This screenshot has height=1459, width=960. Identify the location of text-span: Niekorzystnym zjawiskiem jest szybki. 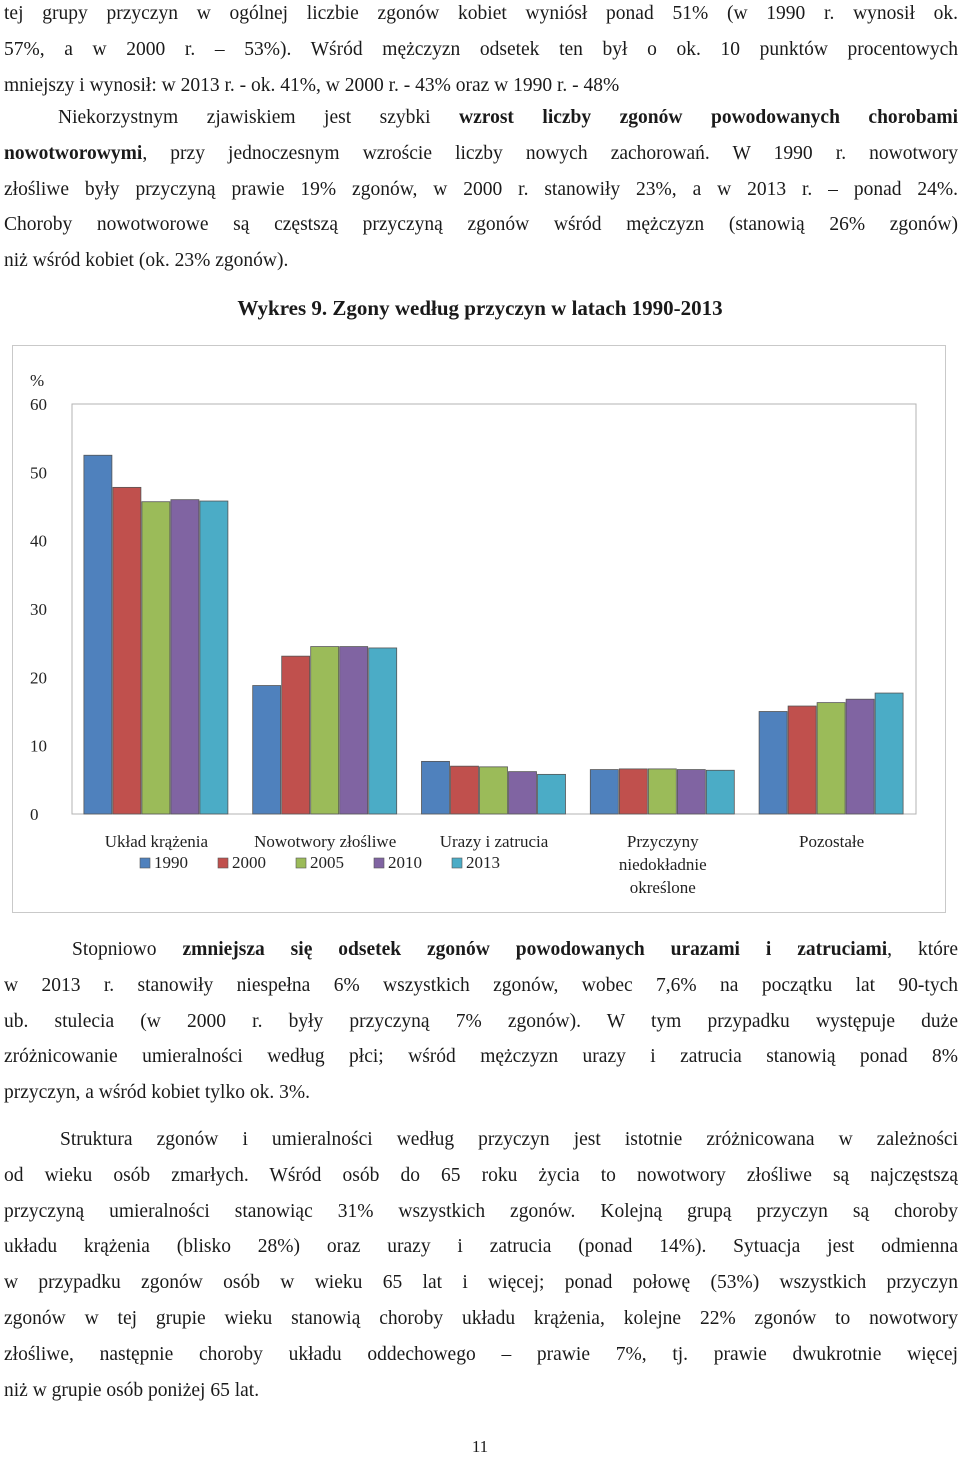
(259, 117).